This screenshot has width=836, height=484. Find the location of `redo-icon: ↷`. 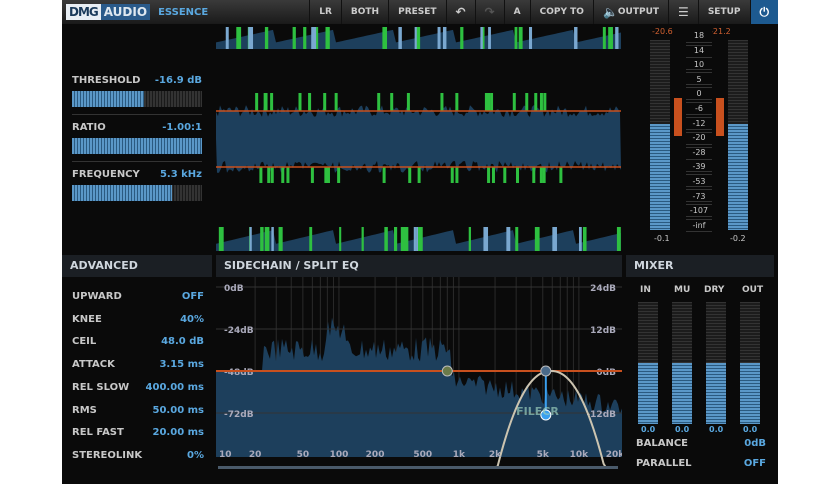

redo-icon: ↷ is located at coordinates (489, 12).